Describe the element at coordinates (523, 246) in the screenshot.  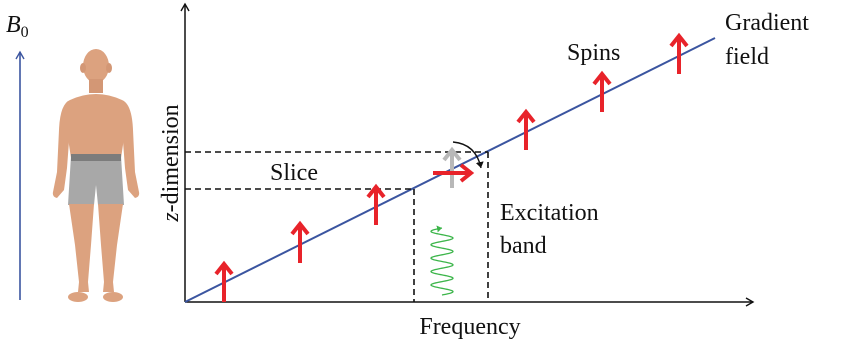
I see `excitation-band-label-line2: band` at that location.